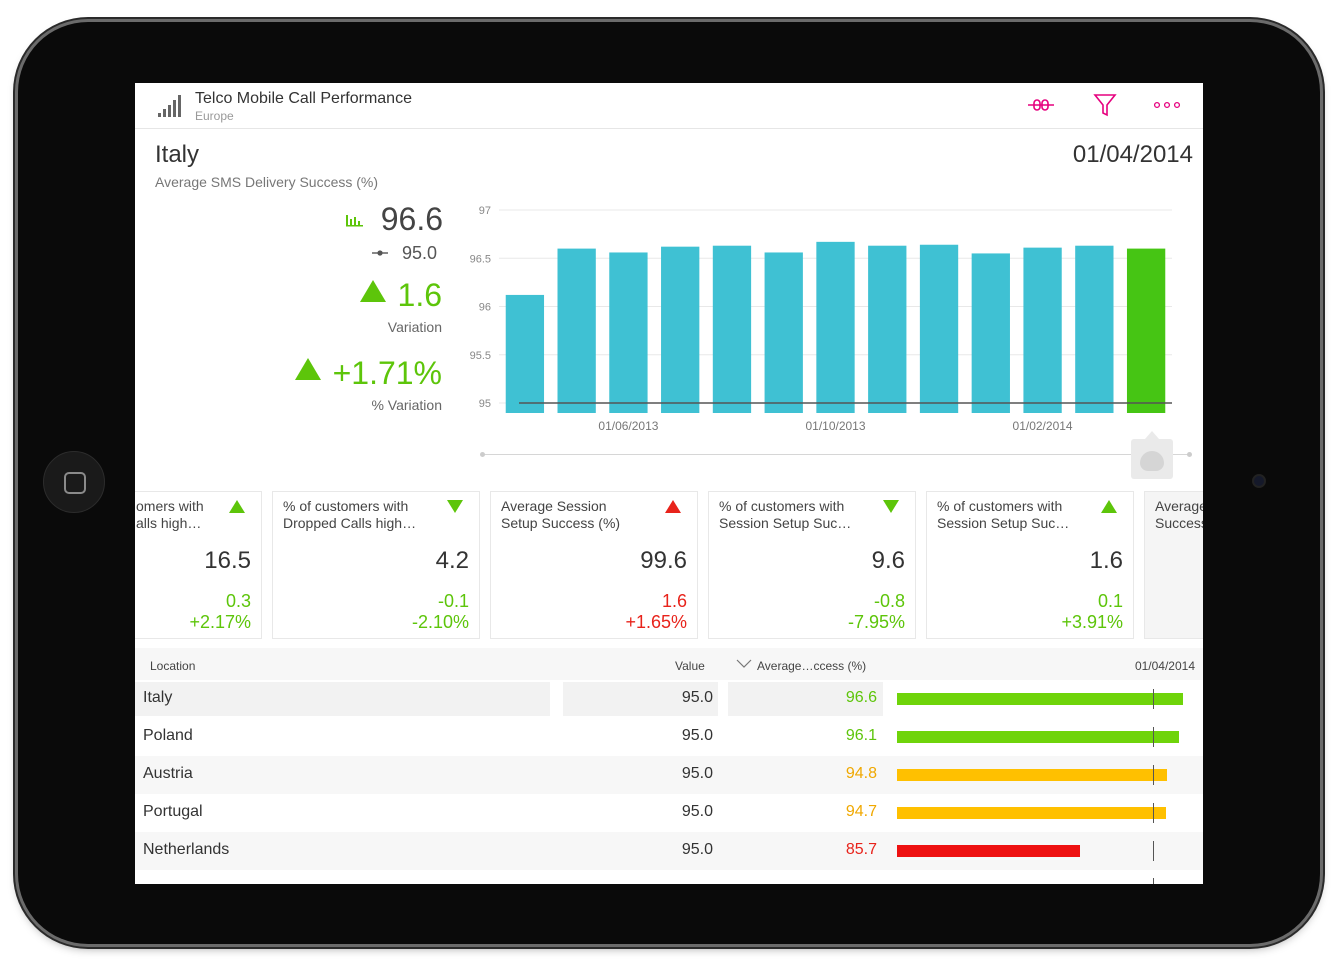  I want to click on tile-value: 4.2, so click(452, 560).